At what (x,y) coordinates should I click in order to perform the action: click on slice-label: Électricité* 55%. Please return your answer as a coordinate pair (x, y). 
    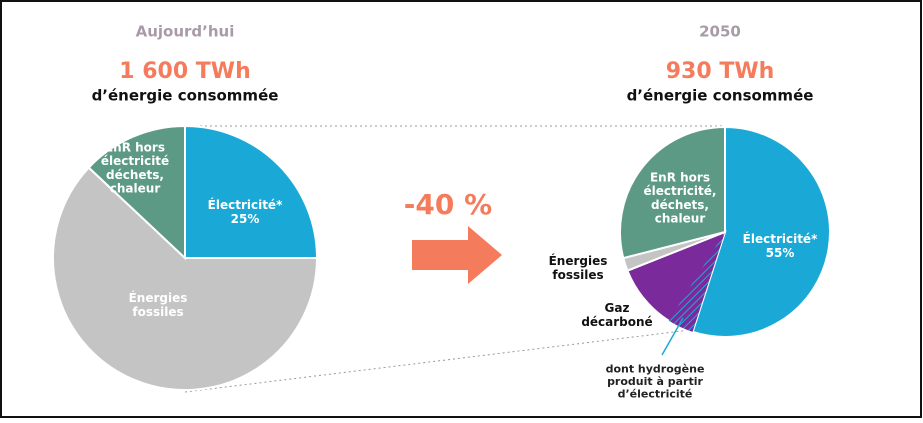
    Looking at the image, I should click on (780, 245).